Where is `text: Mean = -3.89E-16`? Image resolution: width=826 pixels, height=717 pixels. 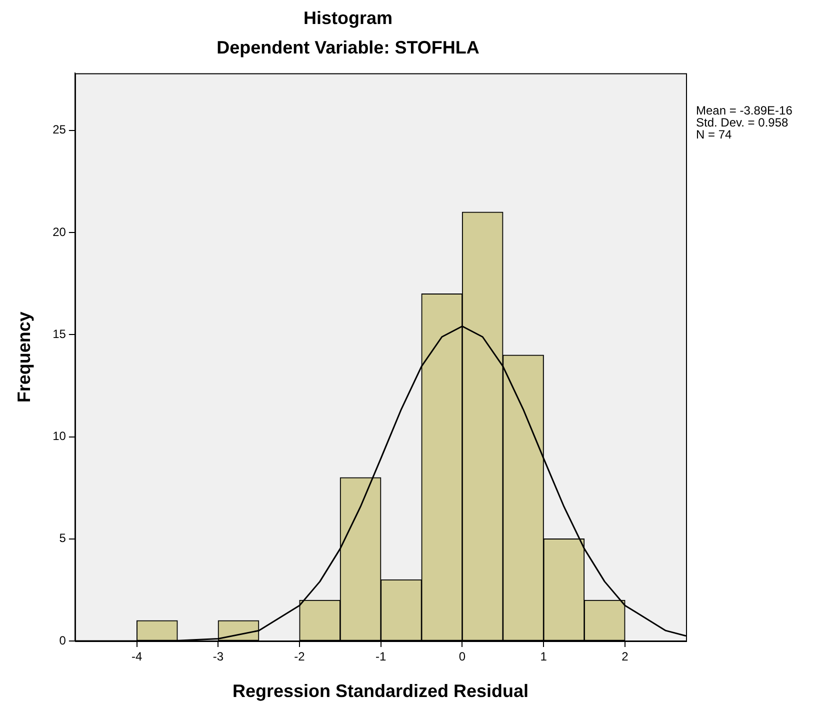 text: Mean = -3.89E-16 is located at coordinates (744, 111).